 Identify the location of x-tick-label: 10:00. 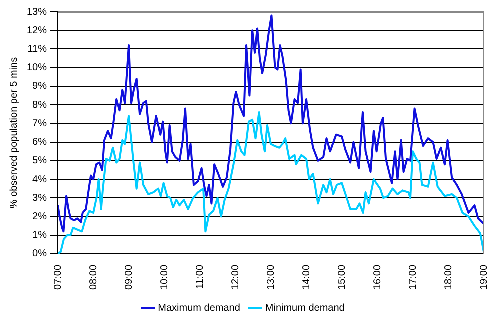
(164, 277).